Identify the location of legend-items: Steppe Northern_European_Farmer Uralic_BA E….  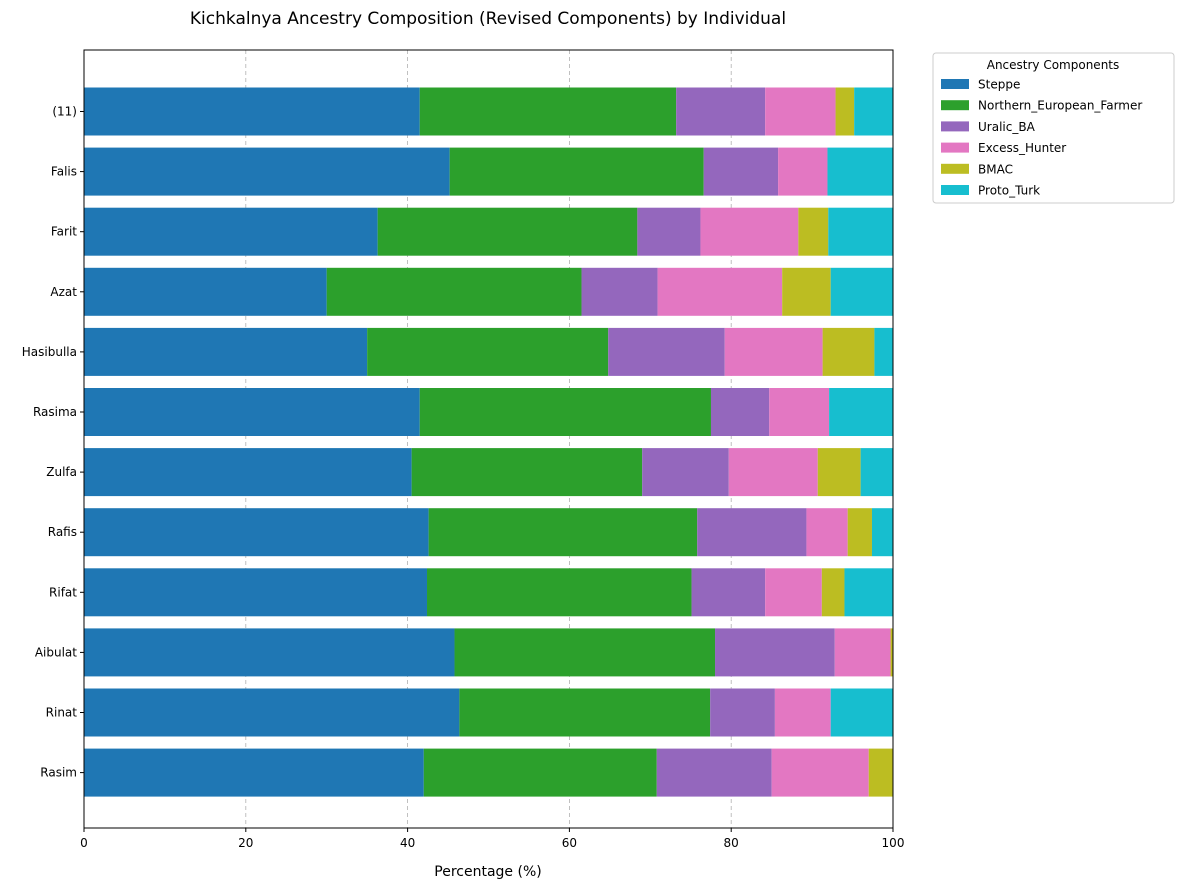
(1041, 138).